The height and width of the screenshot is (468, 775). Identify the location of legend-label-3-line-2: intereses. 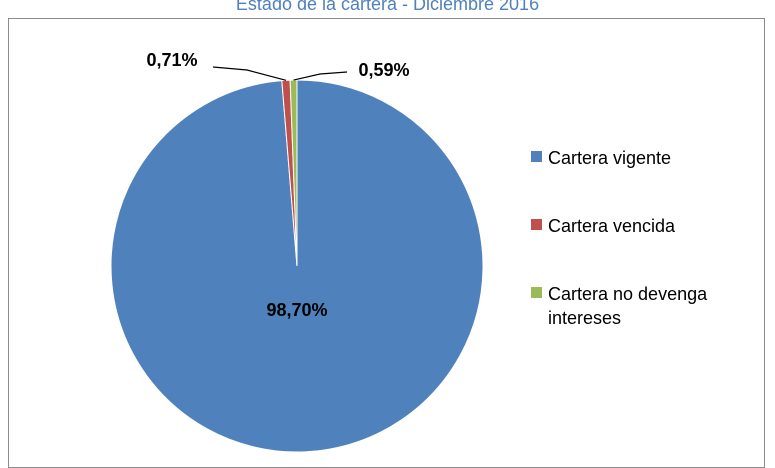
(584, 318).